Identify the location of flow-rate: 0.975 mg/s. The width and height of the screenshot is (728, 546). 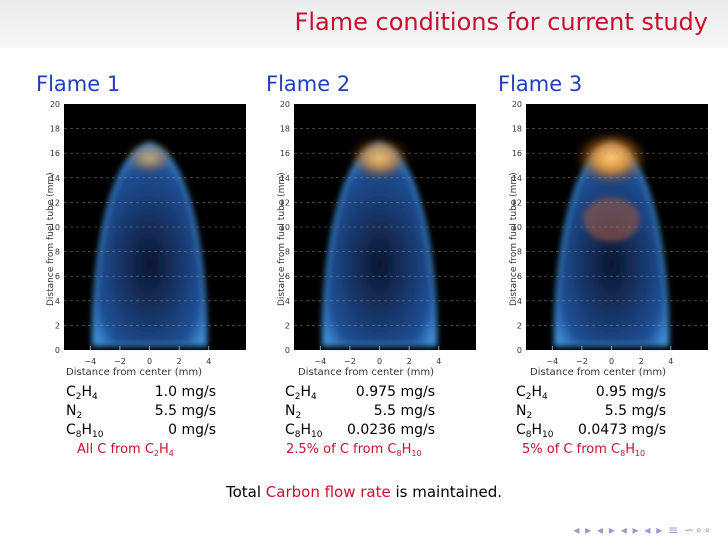
(395, 392).